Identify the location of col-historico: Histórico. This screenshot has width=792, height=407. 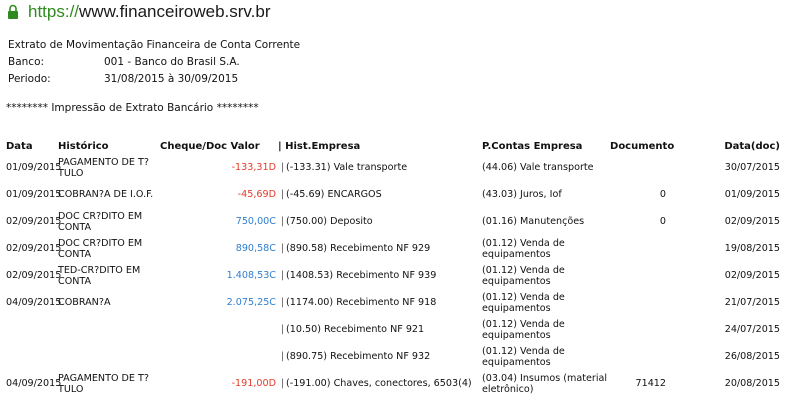
(83, 146).